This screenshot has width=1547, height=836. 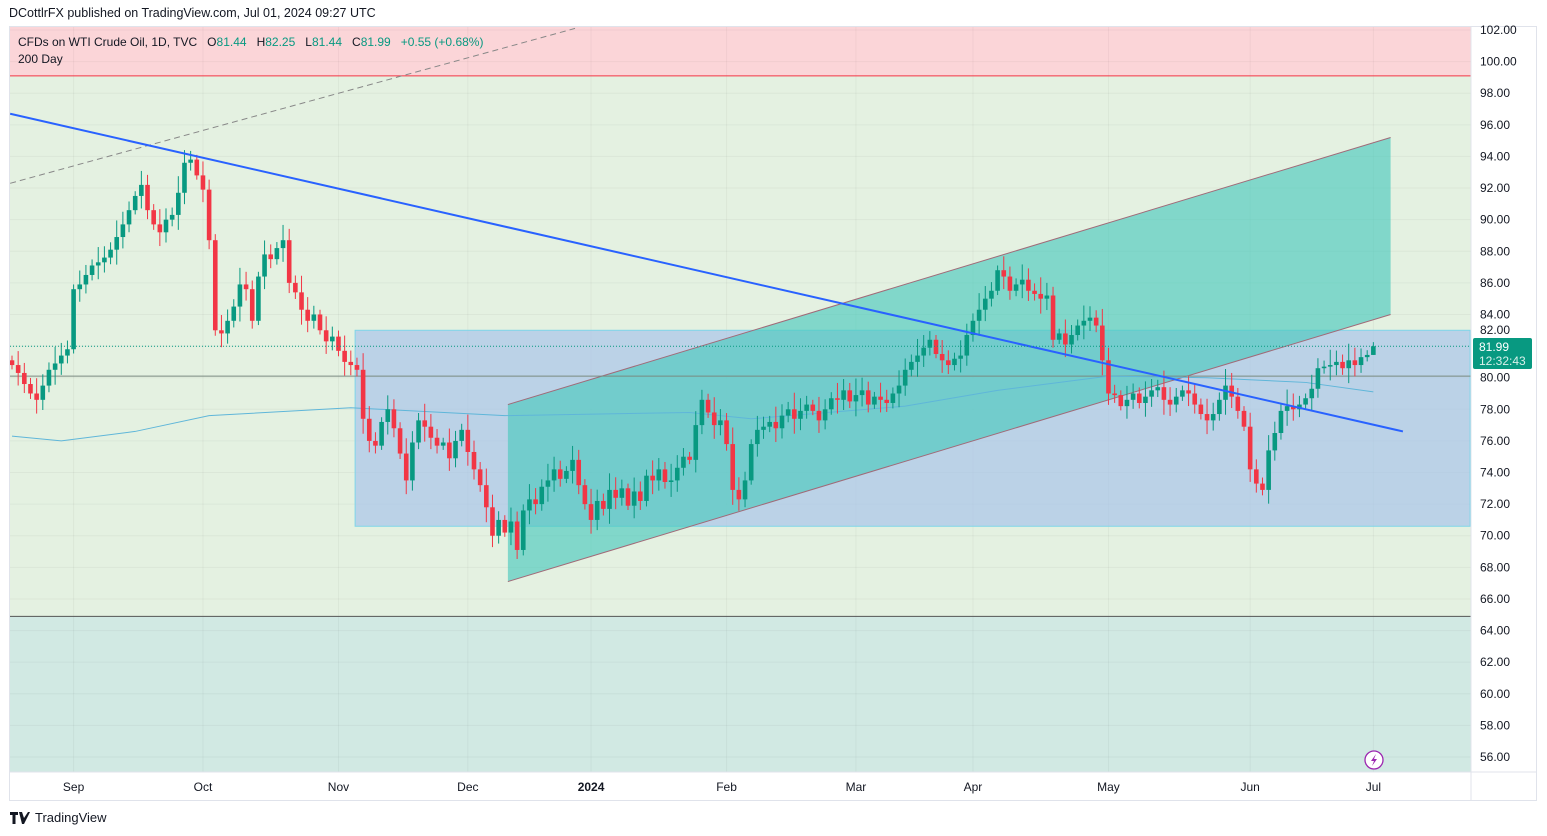 I want to click on lightning-icon, so click(x=1374, y=760).